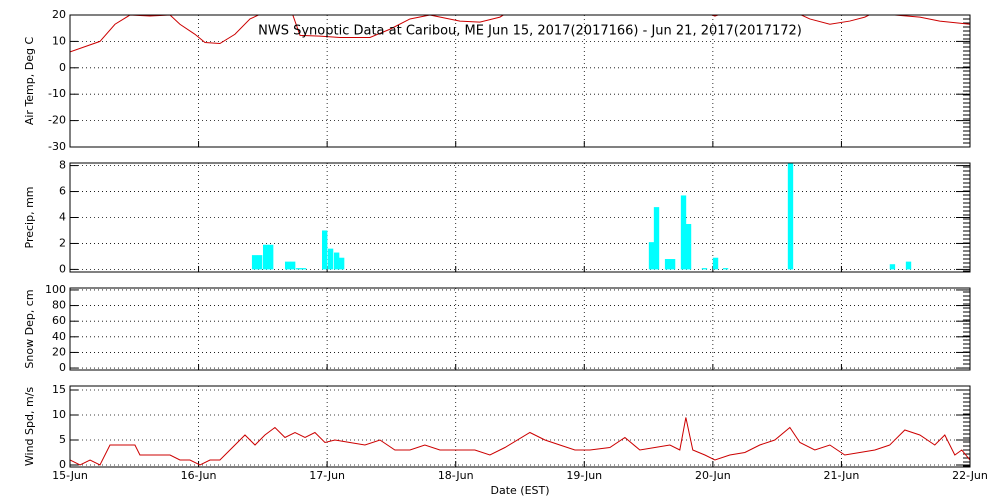 This screenshot has height=500, width=1000. What do you see at coordinates (59, 320) in the screenshot?
I see `y-tick-label: 60` at bounding box center [59, 320].